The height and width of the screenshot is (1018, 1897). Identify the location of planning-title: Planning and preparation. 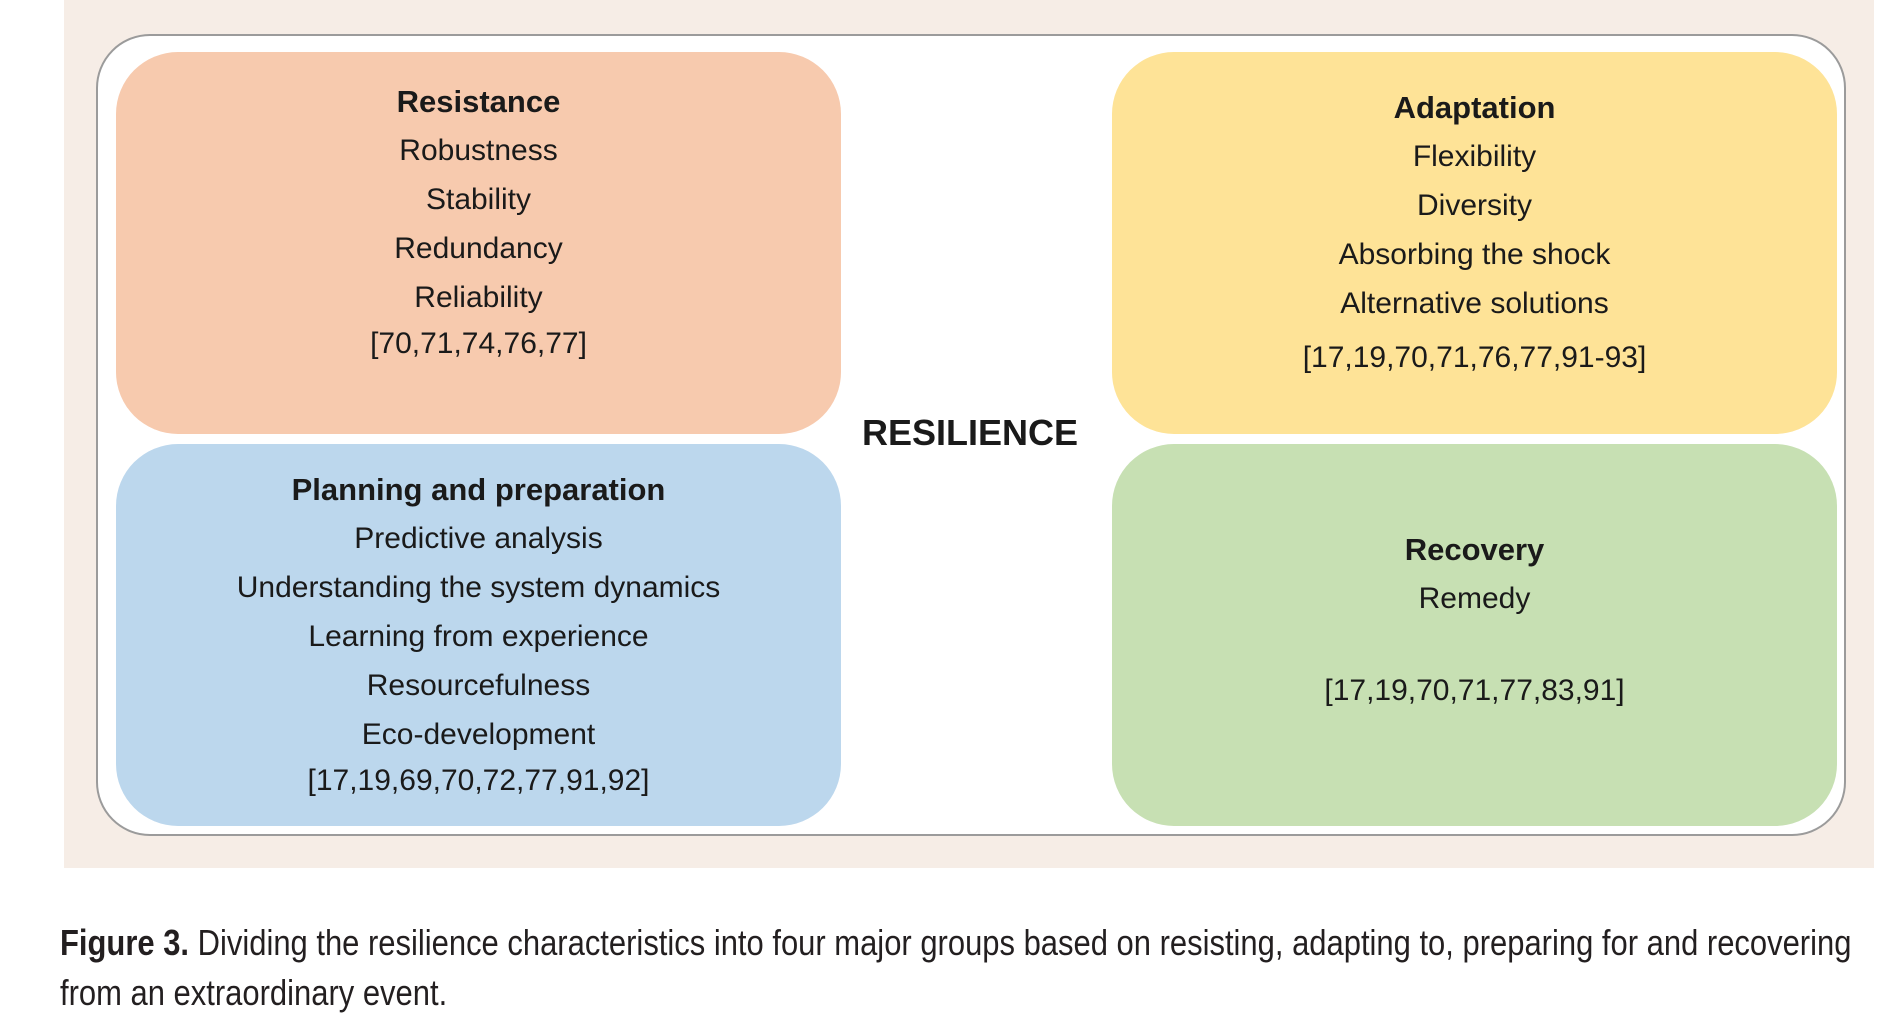
(478, 489).